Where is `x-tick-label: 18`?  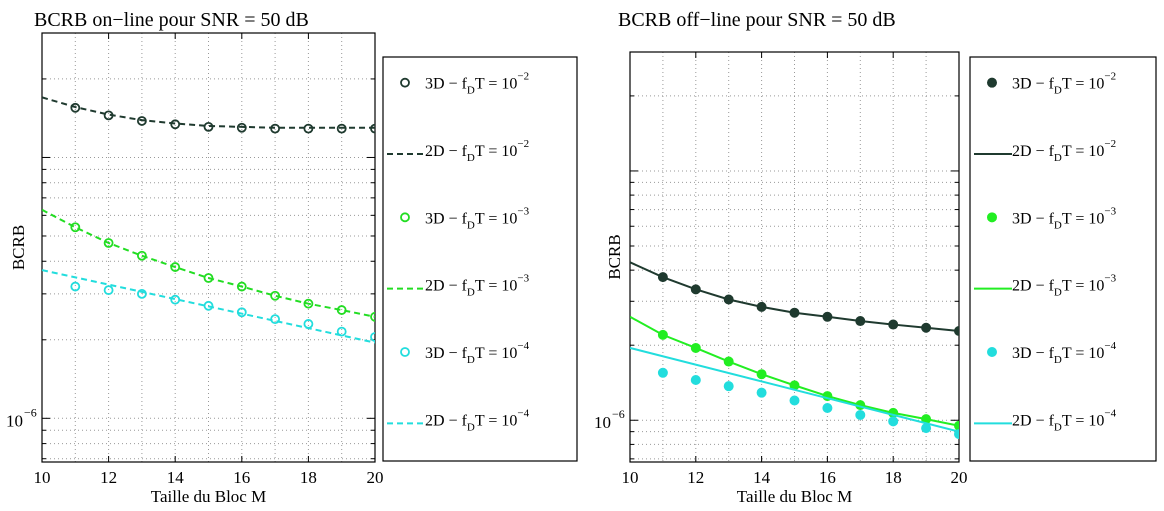
x-tick-label: 18 is located at coordinates (893, 477).